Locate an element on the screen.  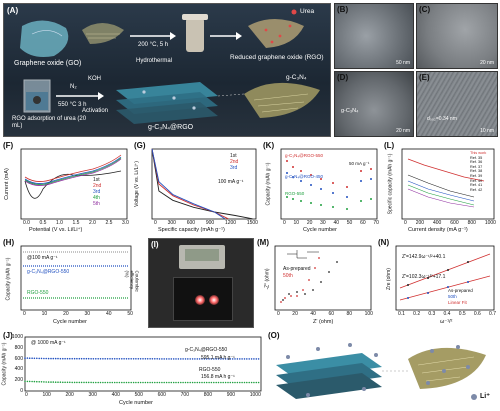
x-axis-label: Specific capacity (mAh g⁻¹) is located at coordinates (191, 230).